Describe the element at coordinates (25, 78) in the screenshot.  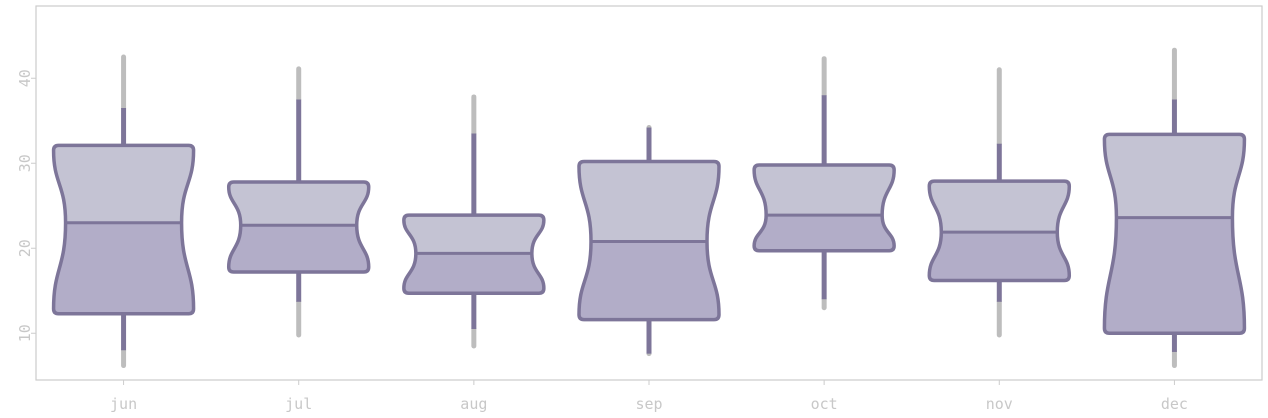
I see `y-tick-label: 40` at that location.